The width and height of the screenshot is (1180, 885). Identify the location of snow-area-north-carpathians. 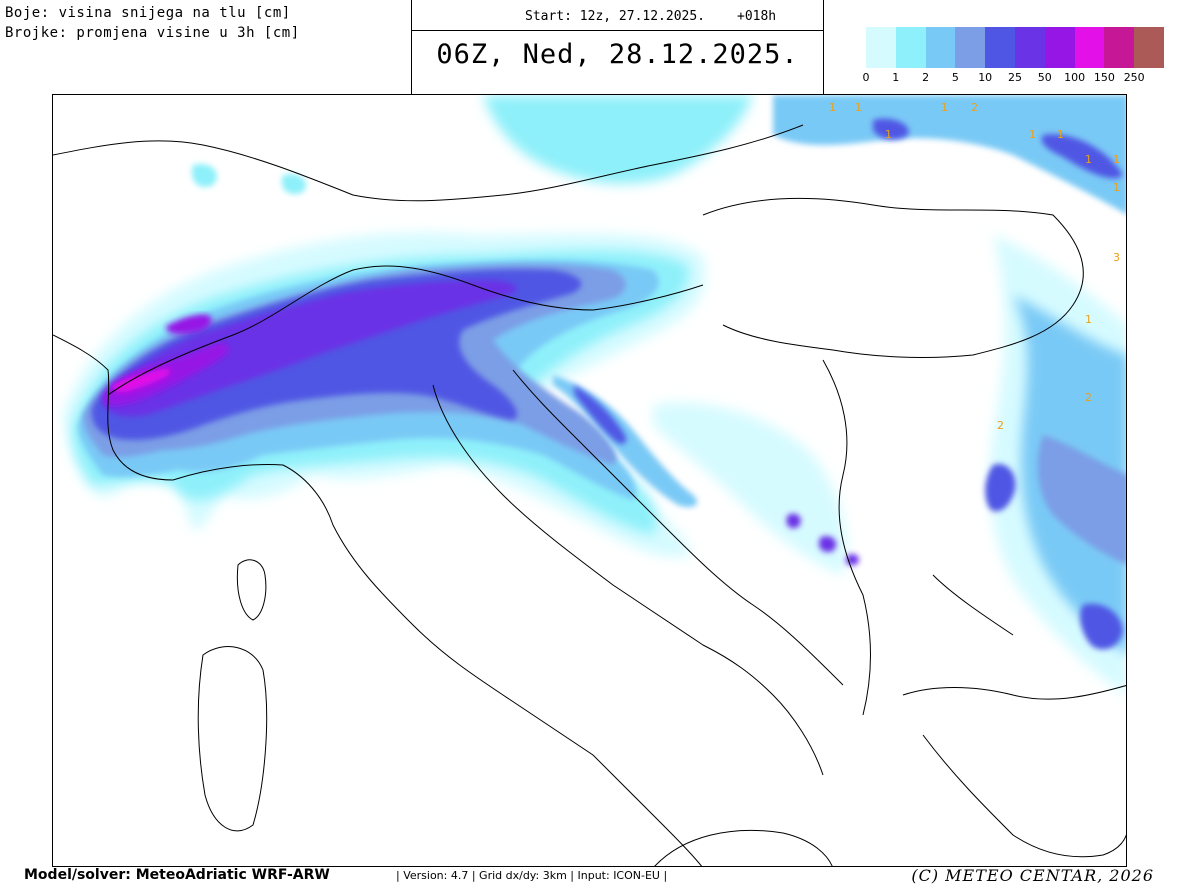
(949, 154).